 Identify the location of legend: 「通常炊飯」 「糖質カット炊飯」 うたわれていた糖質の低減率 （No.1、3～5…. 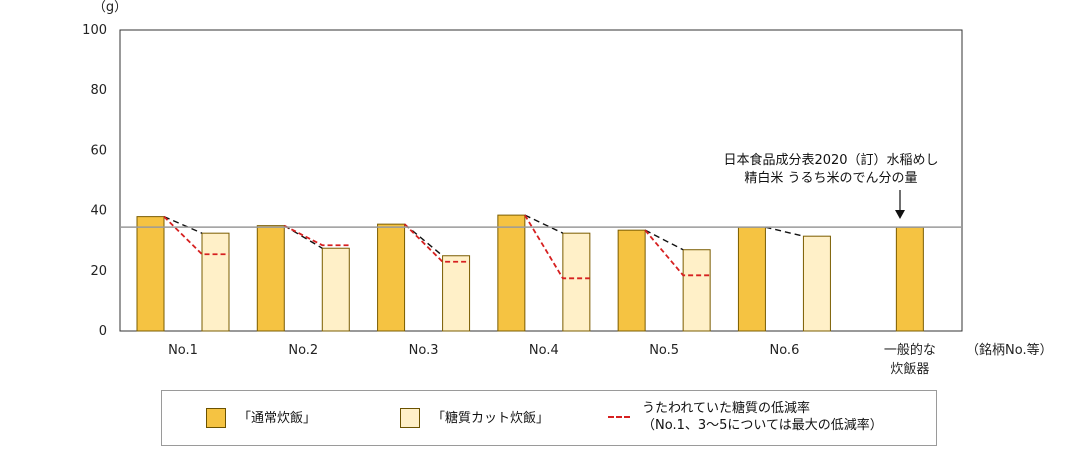
(549, 418).